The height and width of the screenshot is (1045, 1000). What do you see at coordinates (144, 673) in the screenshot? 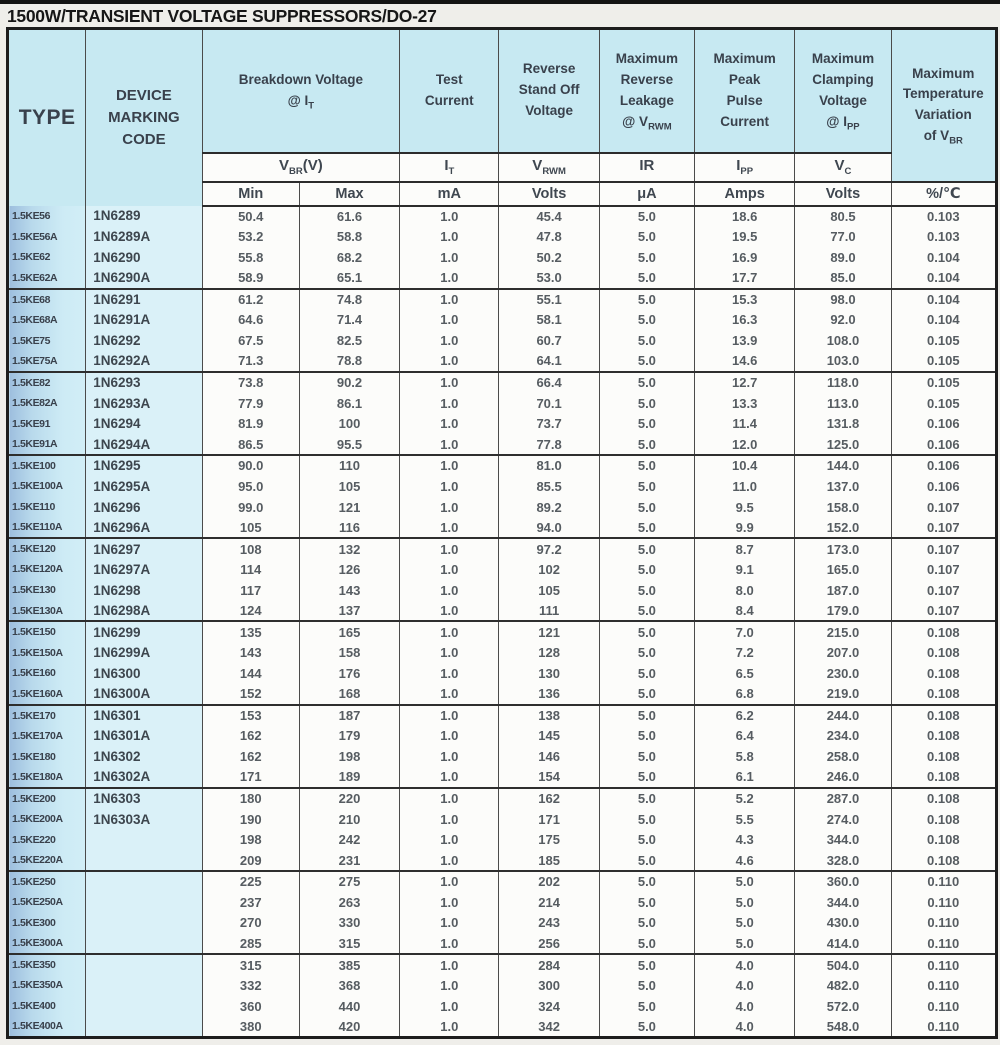
I see `device-code-cell: 1N6300` at bounding box center [144, 673].